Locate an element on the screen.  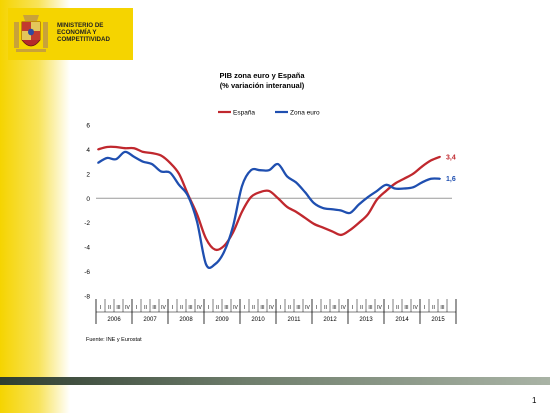
page-number: 1 is located at coordinates (534, 400).